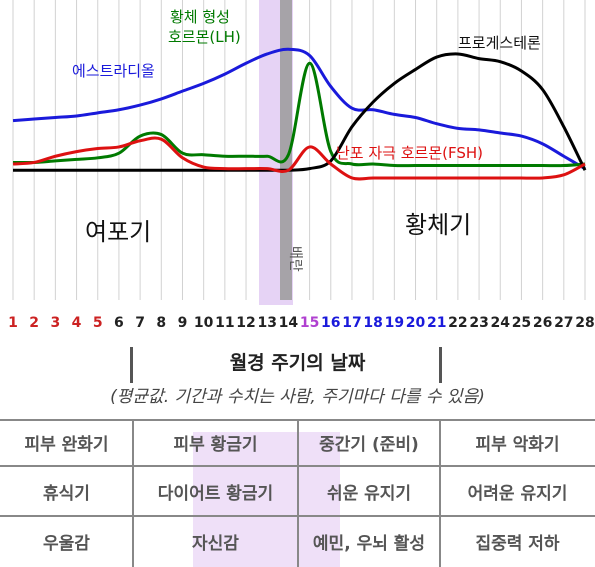 Image resolution: width=595 pixels, height=567 pixels. I want to click on series-label-progesterone: 프로게스테론, so click(499, 43).